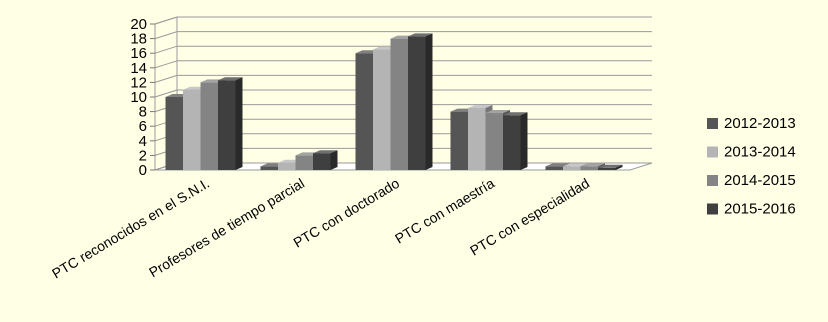  Describe the element at coordinates (138, 68) in the screenshot. I see `y-tick-label: 14` at that location.